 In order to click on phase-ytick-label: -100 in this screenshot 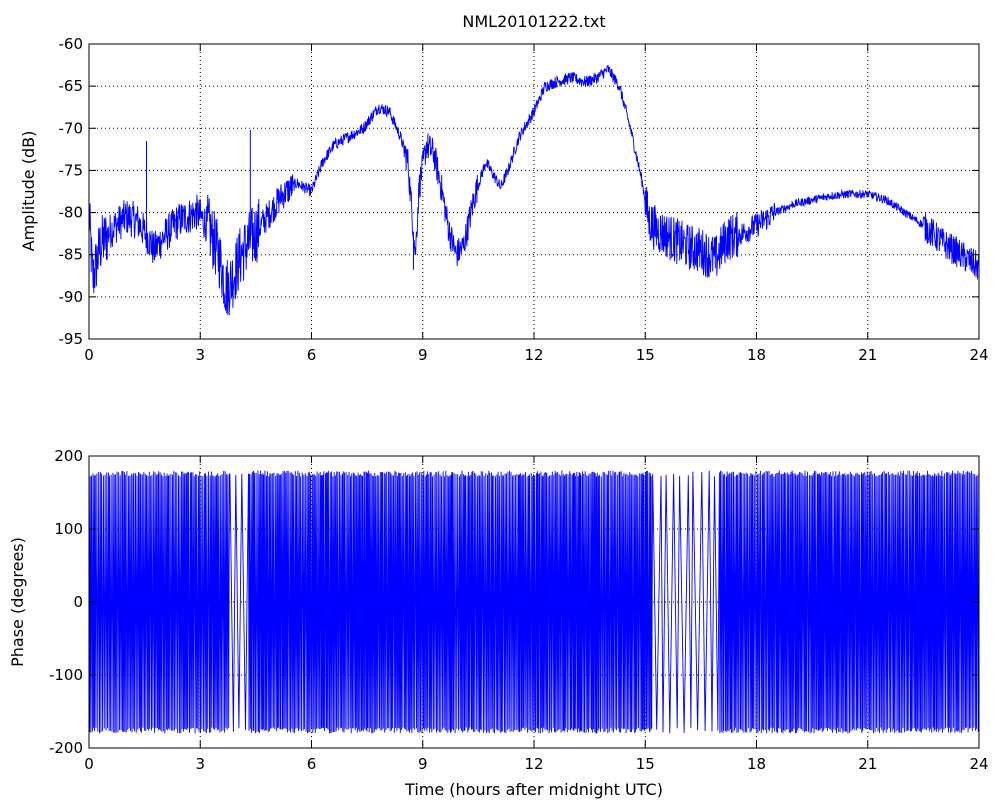, I will do `click(66, 675)`.